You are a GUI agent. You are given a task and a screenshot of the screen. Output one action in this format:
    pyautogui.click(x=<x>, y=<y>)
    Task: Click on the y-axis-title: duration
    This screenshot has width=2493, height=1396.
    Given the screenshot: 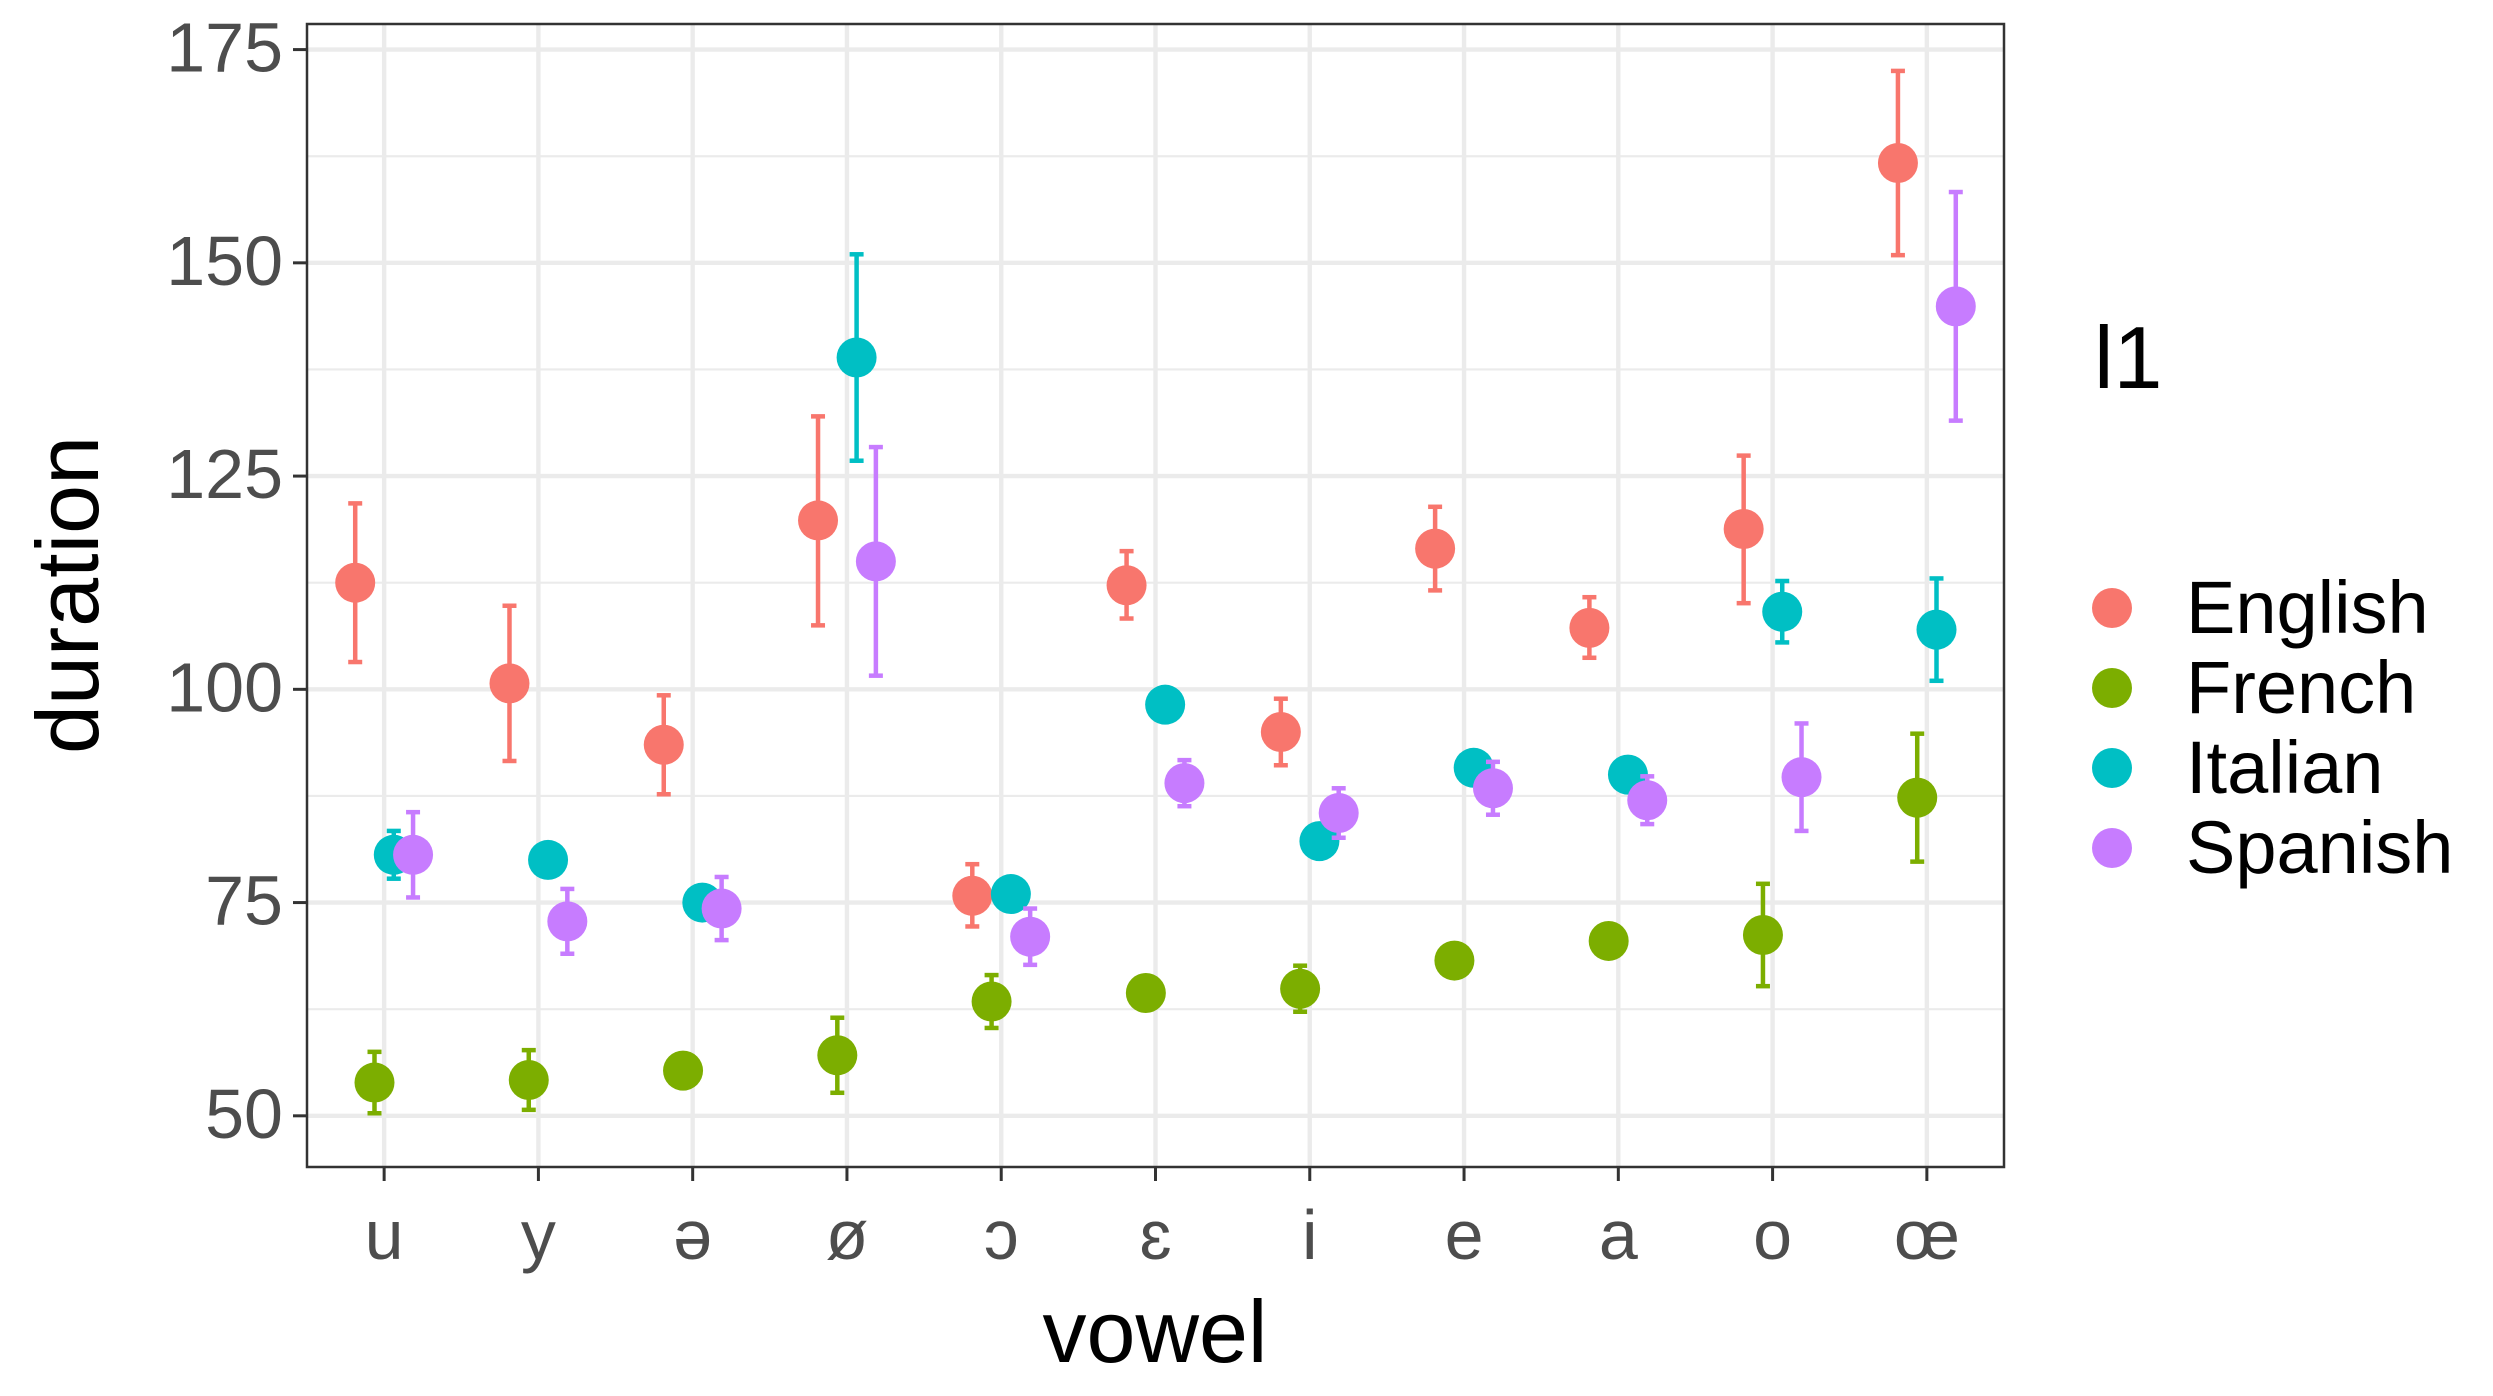 What is the action you would take?
    pyautogui.click(x=67, y=595)
    